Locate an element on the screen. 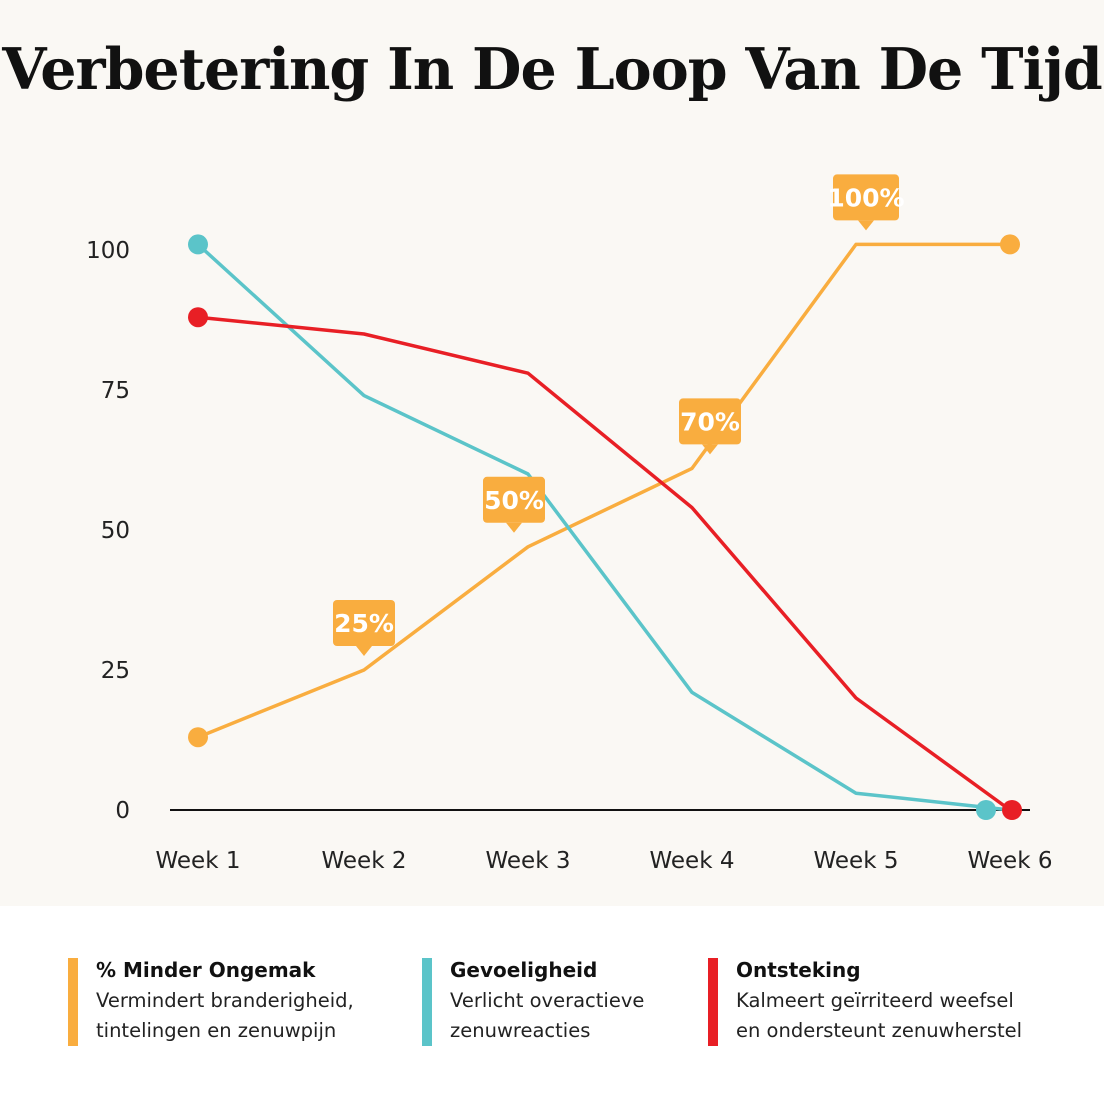 The height and width of the screenshot is (1104, 1104). value-callout: 50% is located at coordinates (514, 504).